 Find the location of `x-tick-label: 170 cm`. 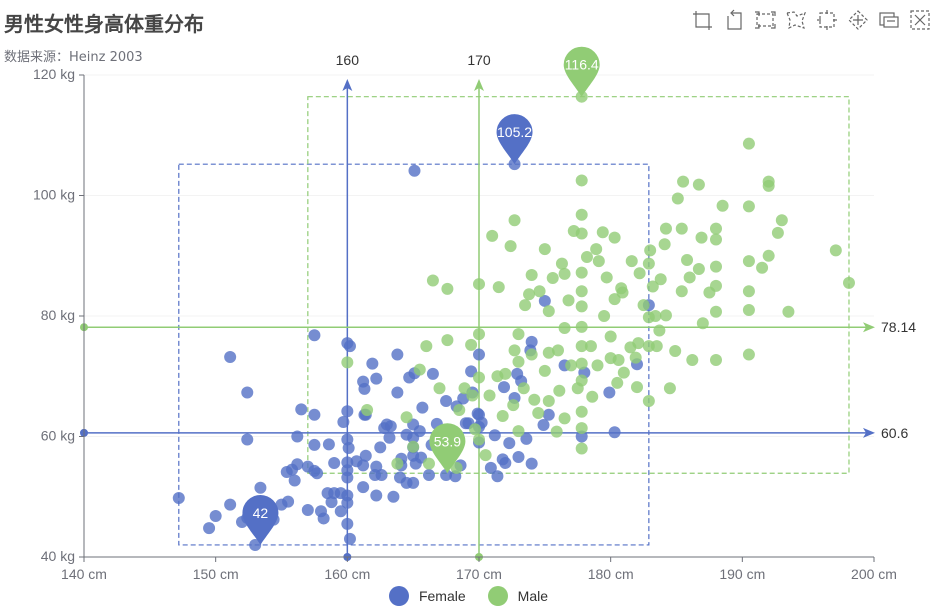

x-tick-label: 170 cm is located at coordinates (479, 574).